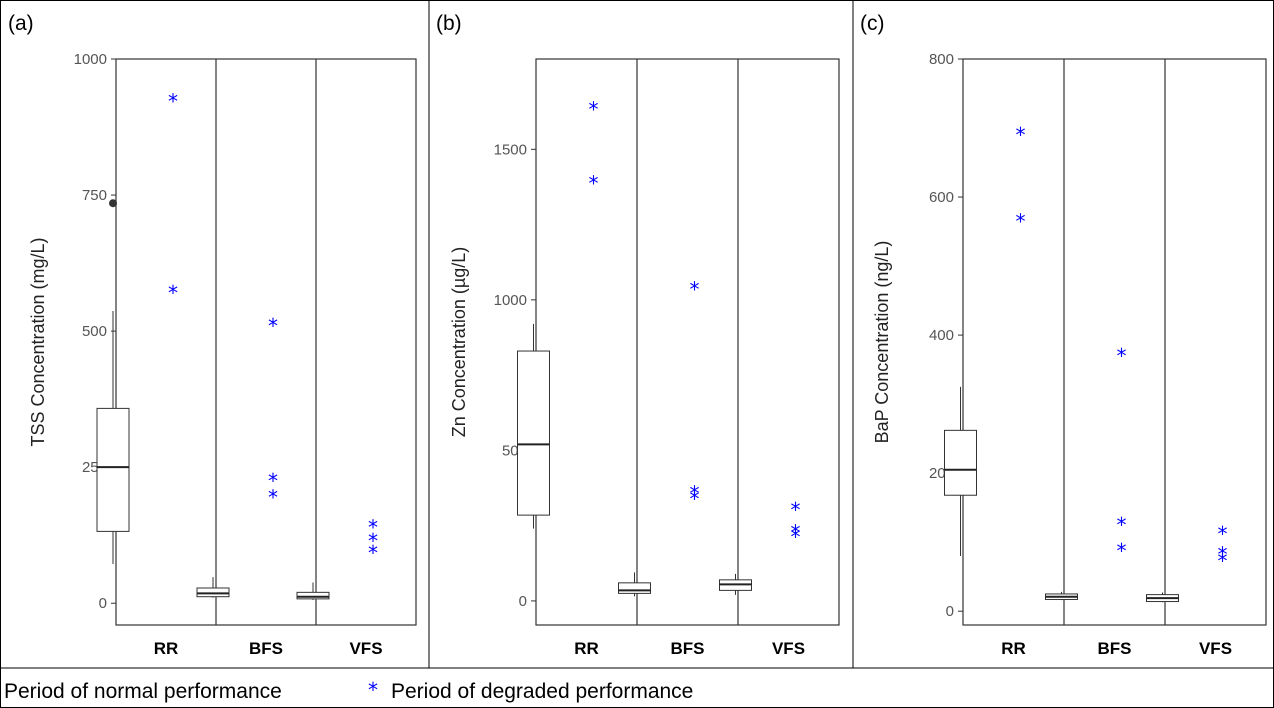  I want to click on legend-degraded-symbol: *, so click(373, 690).